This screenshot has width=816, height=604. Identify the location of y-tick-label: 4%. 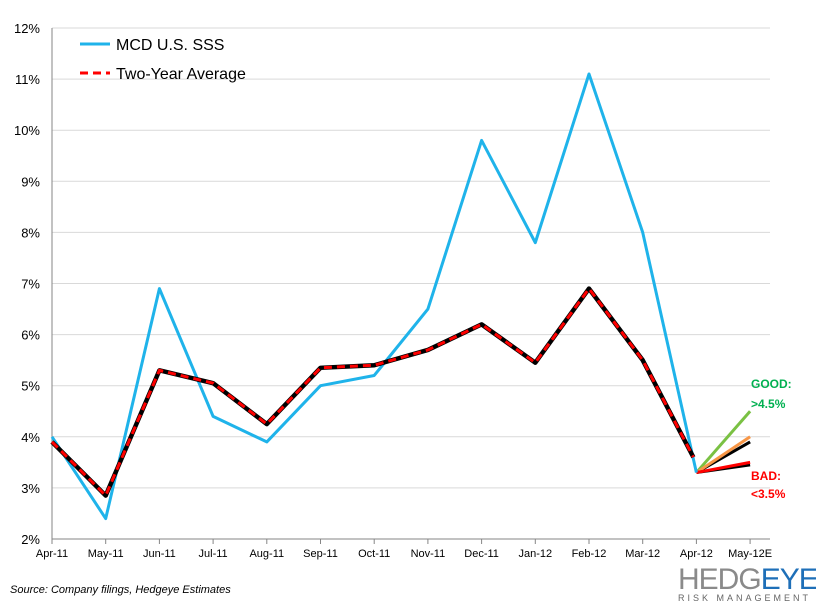
(30, 437).